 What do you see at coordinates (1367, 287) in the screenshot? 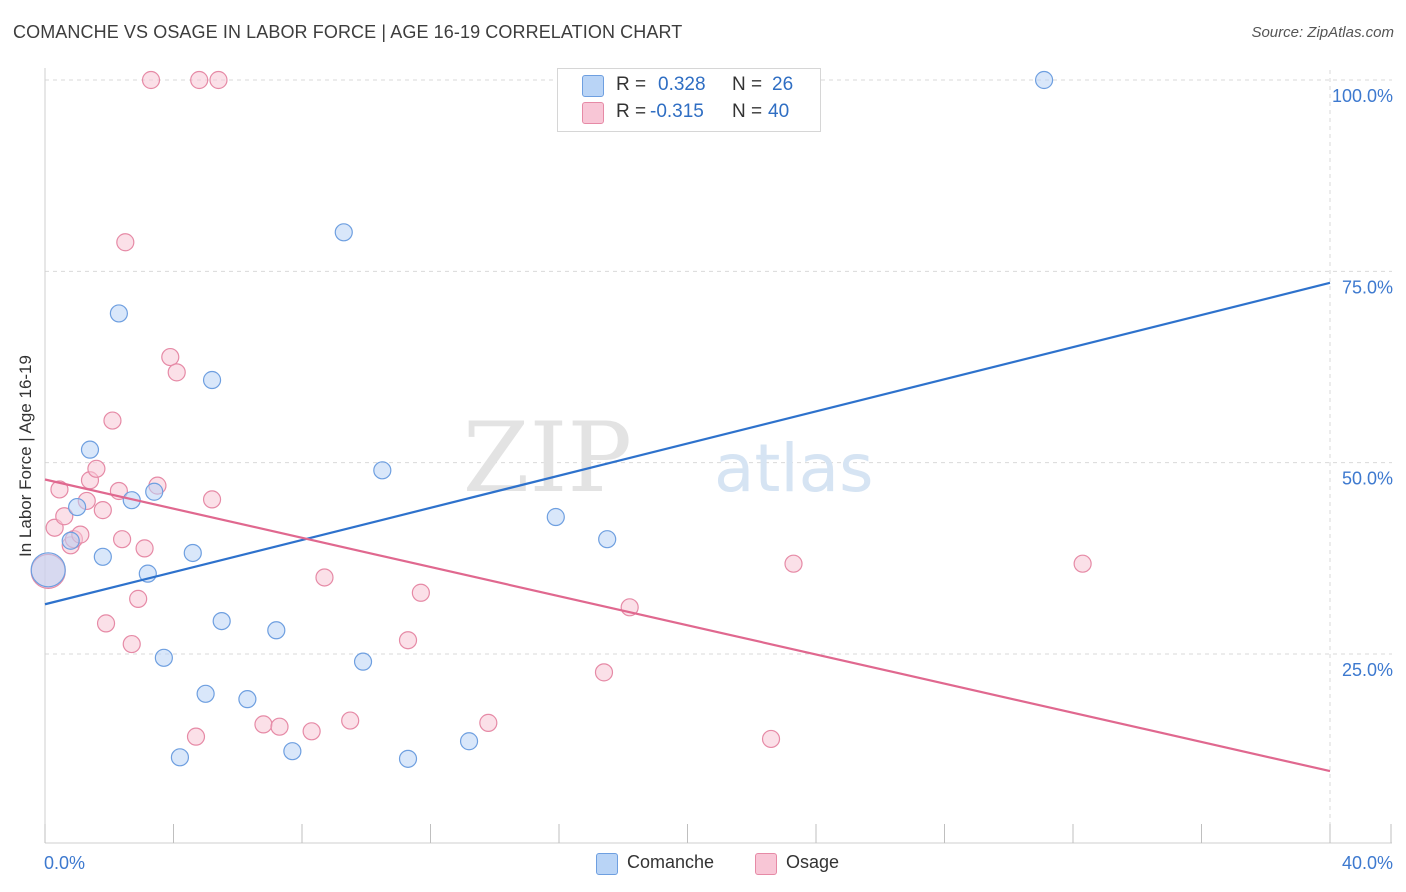
I see `y-tick-label: 75.0%` at bounding box center [1367, 287].